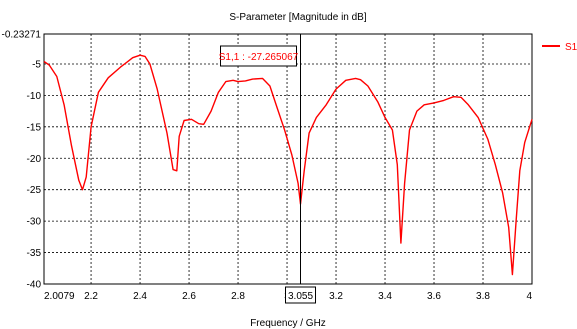  What do you see at coordinates (34, 127) in the screenshot?
I see `y-tick-label: -15` at bounding box center [34, 127].